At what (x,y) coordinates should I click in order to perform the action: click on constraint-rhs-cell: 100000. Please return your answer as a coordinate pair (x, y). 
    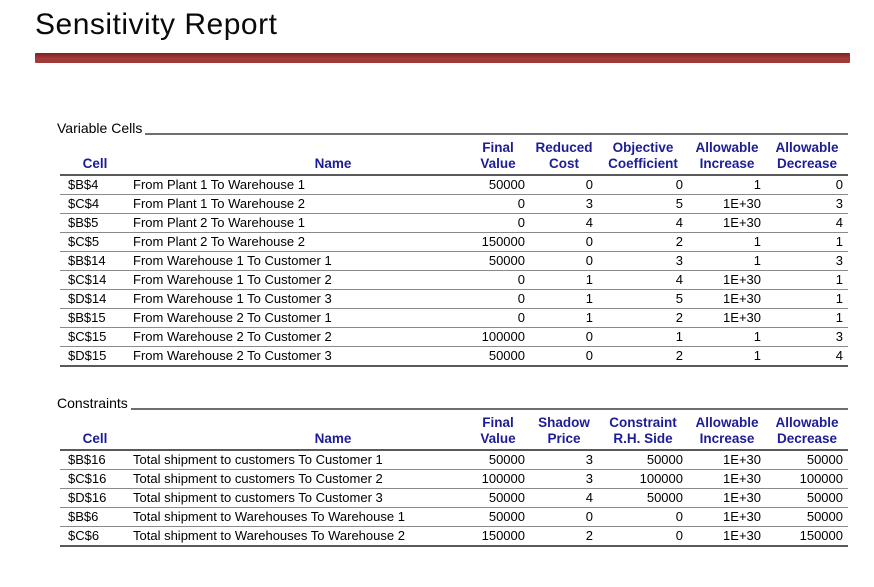
    Looking at the image, I should click on (643, 479).